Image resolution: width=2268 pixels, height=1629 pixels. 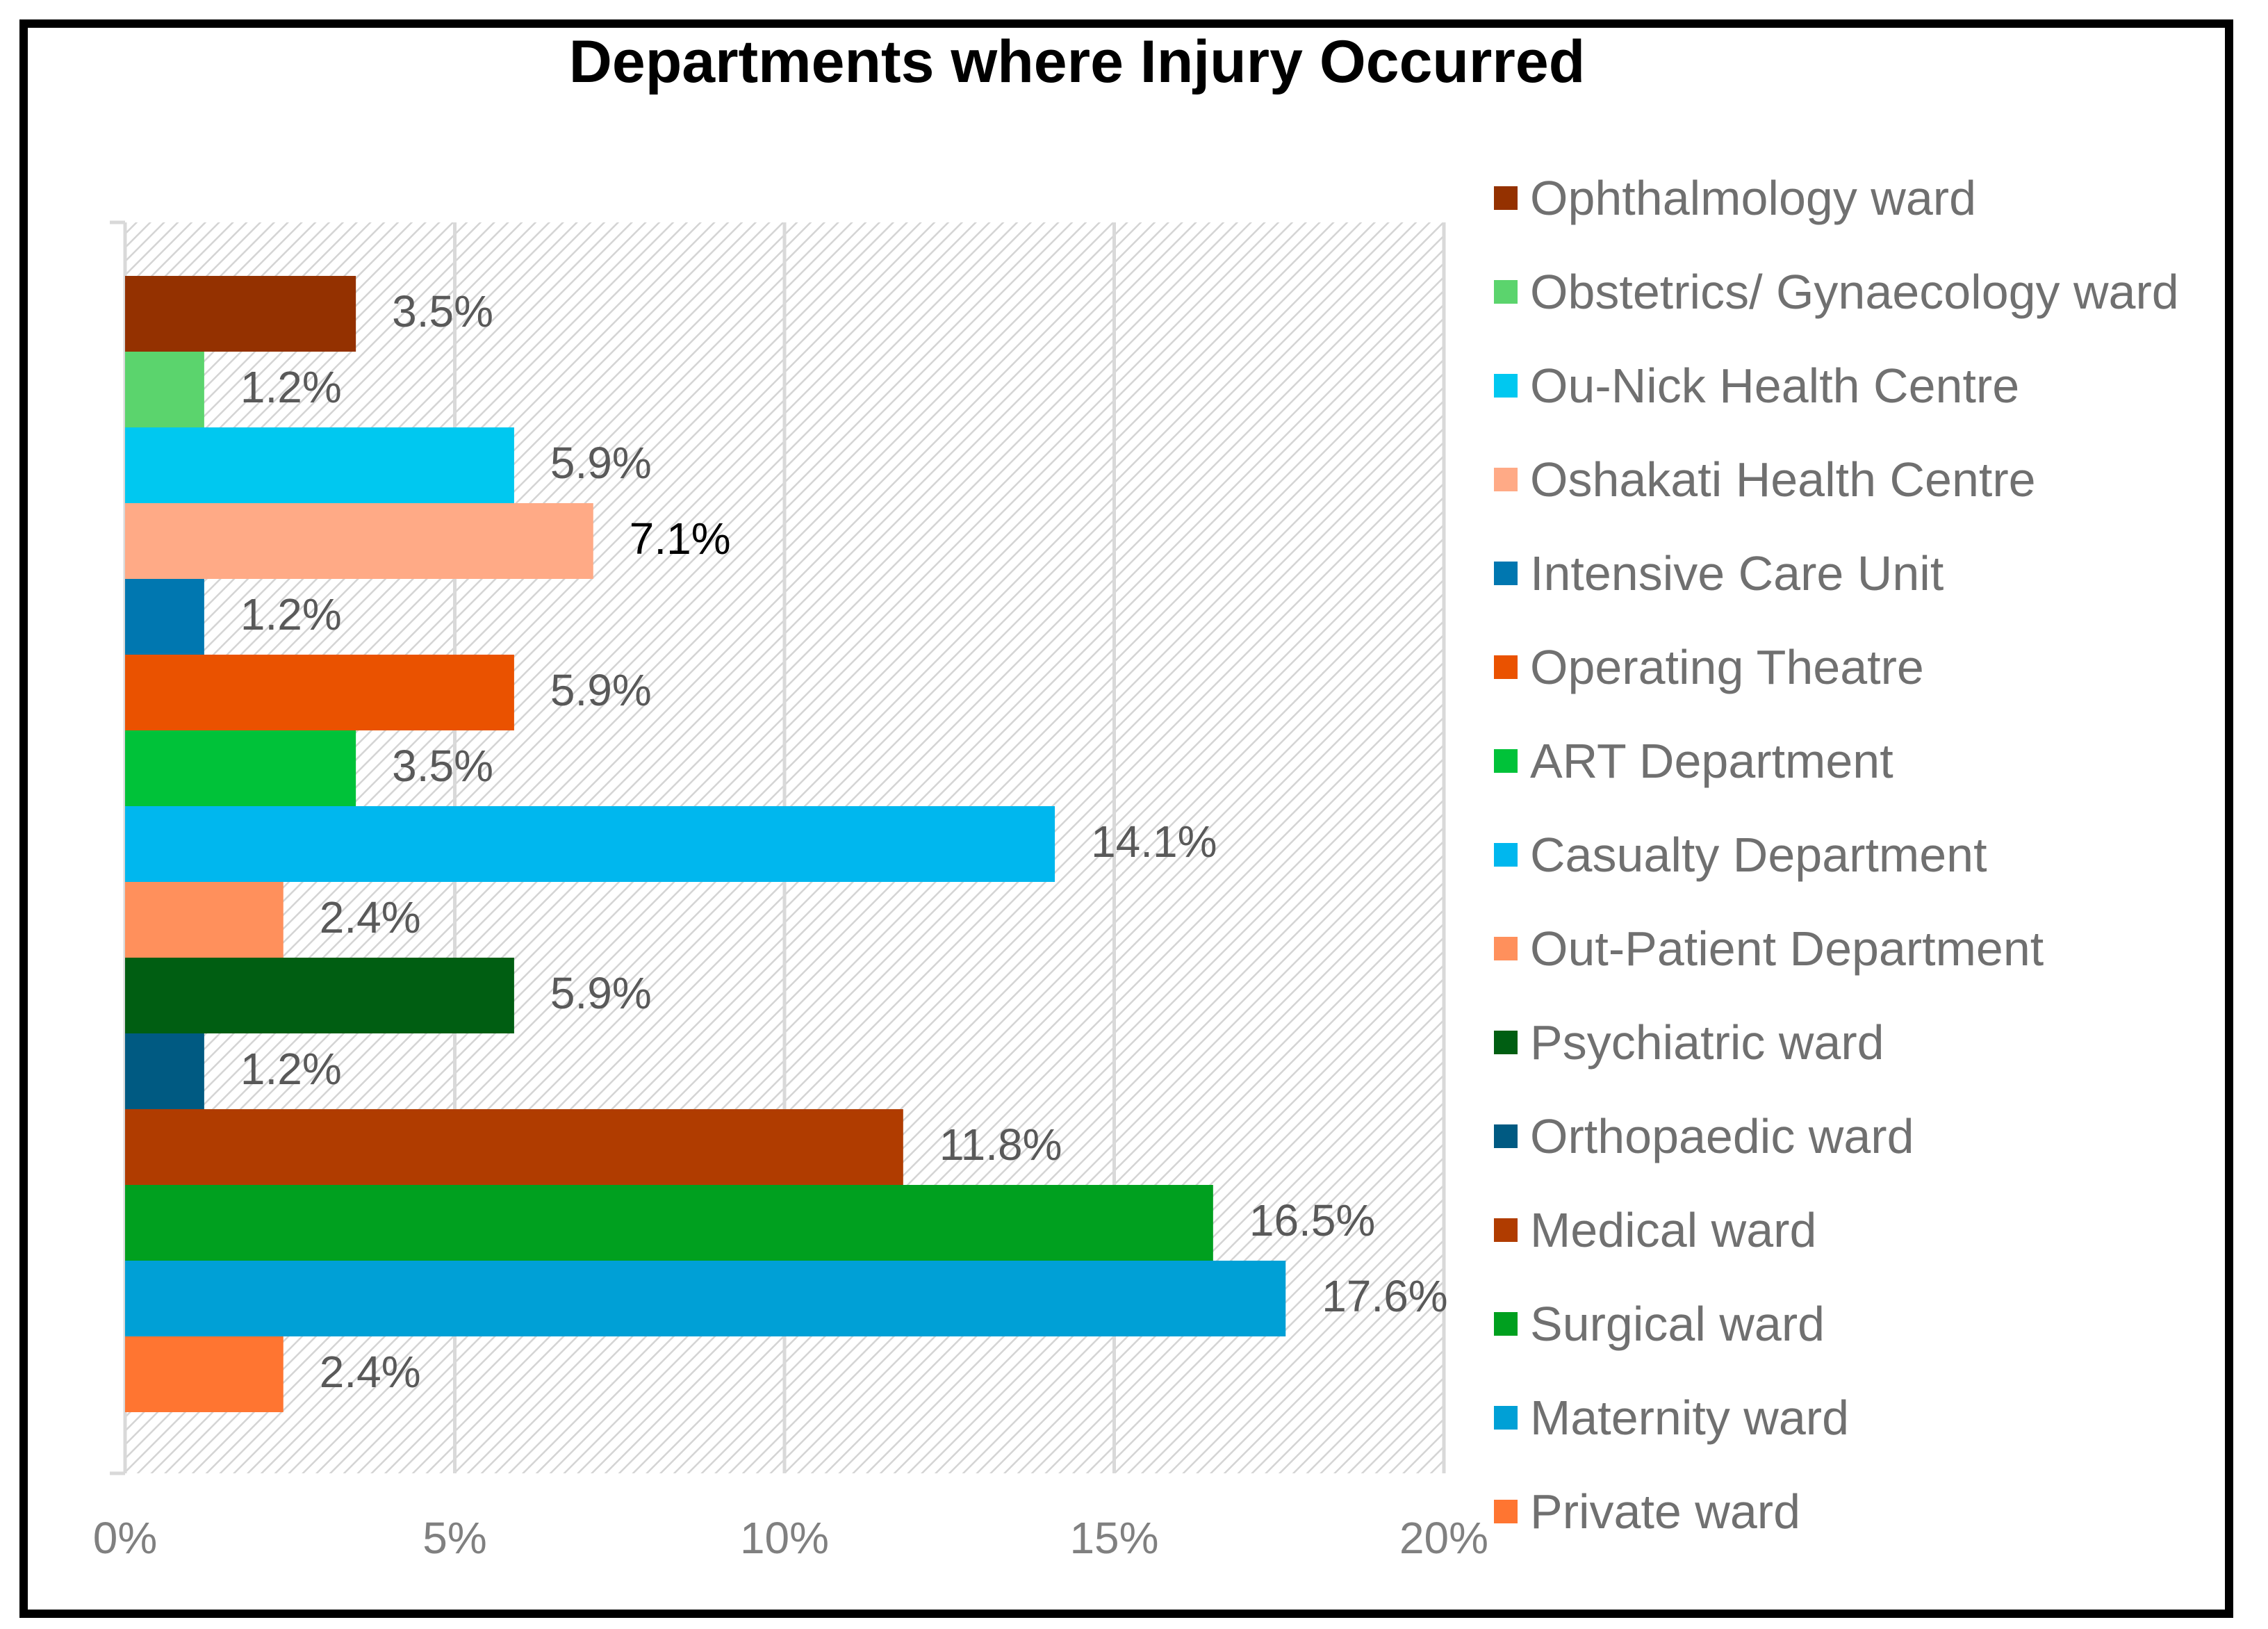 I want to click on legend-item: Orthopaedic ward, so click(x=1704, y=1136).